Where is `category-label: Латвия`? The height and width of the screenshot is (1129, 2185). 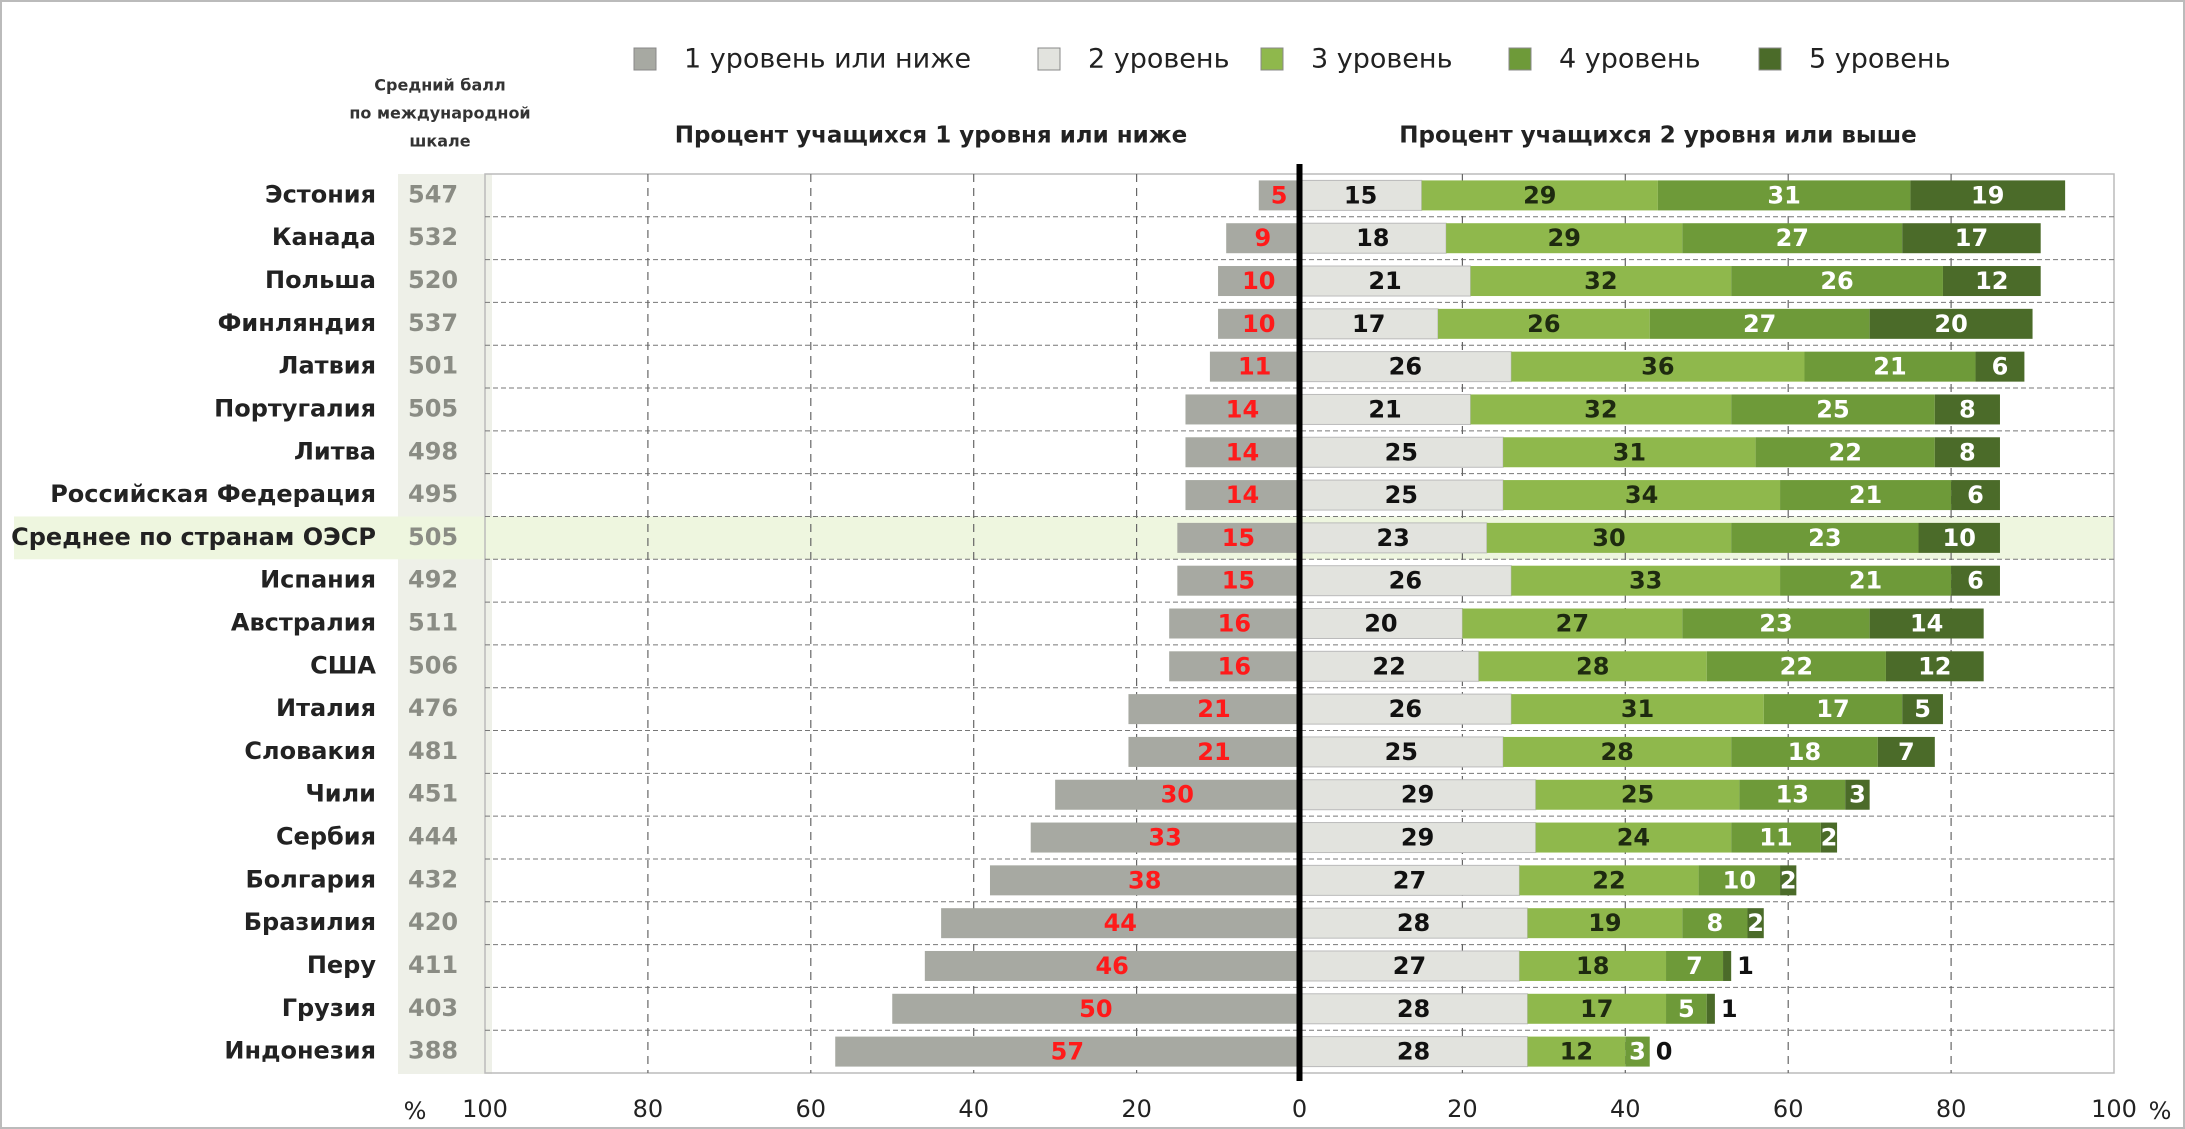
category-label: Латвия is located at coordinates (327, 366).